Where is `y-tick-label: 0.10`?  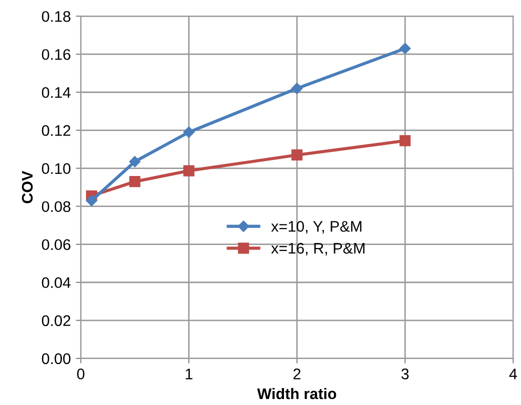
y-tick-label: 0.10 is located at coordinates (56, 168).